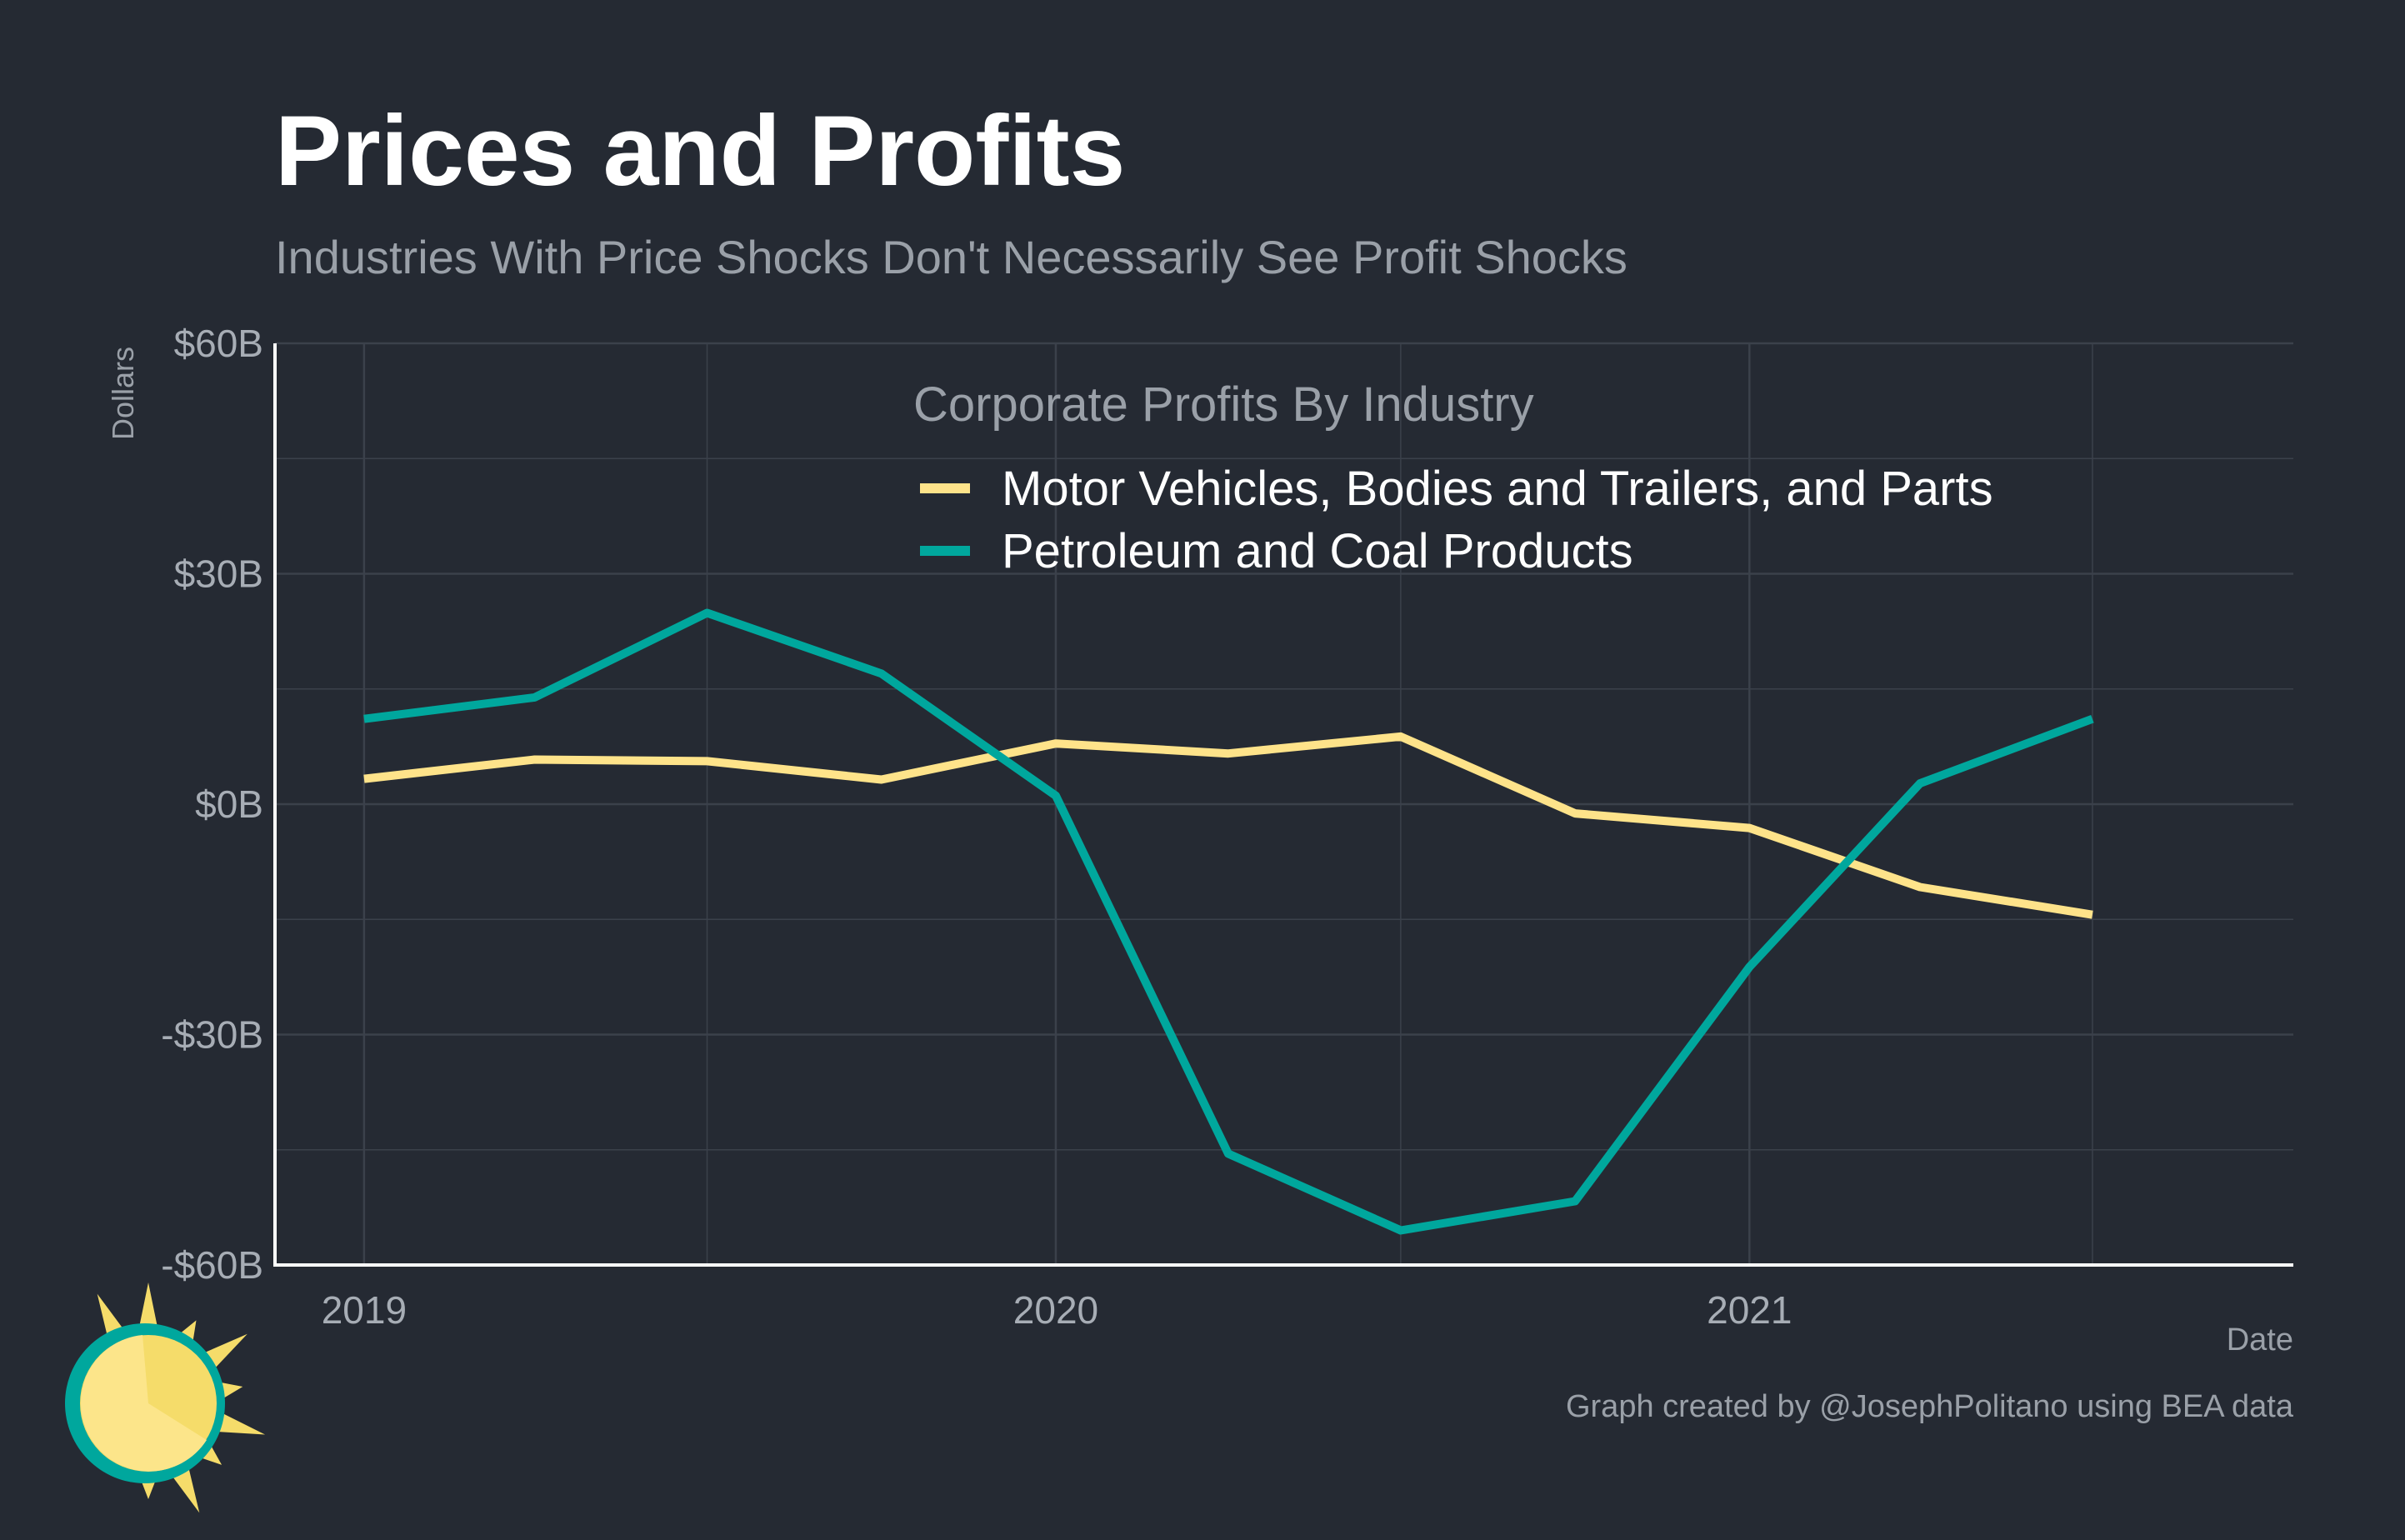  I want to click on x-tick-label: 2021, so click(1750, 1310).